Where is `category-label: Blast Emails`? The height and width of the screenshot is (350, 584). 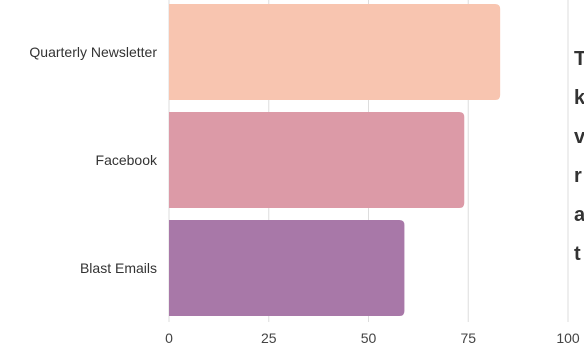 category-label: Blast Emails is located at coordinates (118, 268).